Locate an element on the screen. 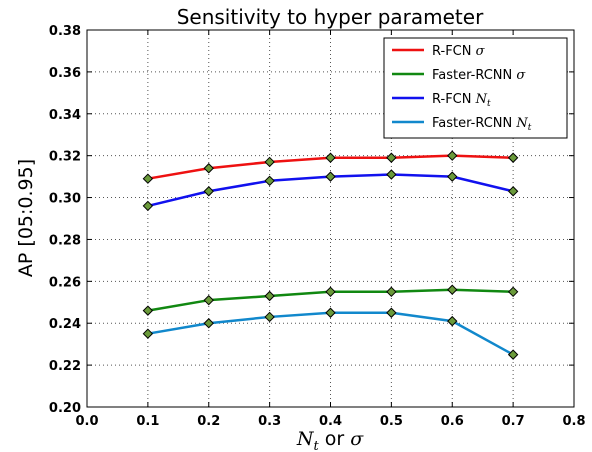 This screenshot has height=452, width=592. x-tick-label: 0.1 is located at coordinates (147, 421).